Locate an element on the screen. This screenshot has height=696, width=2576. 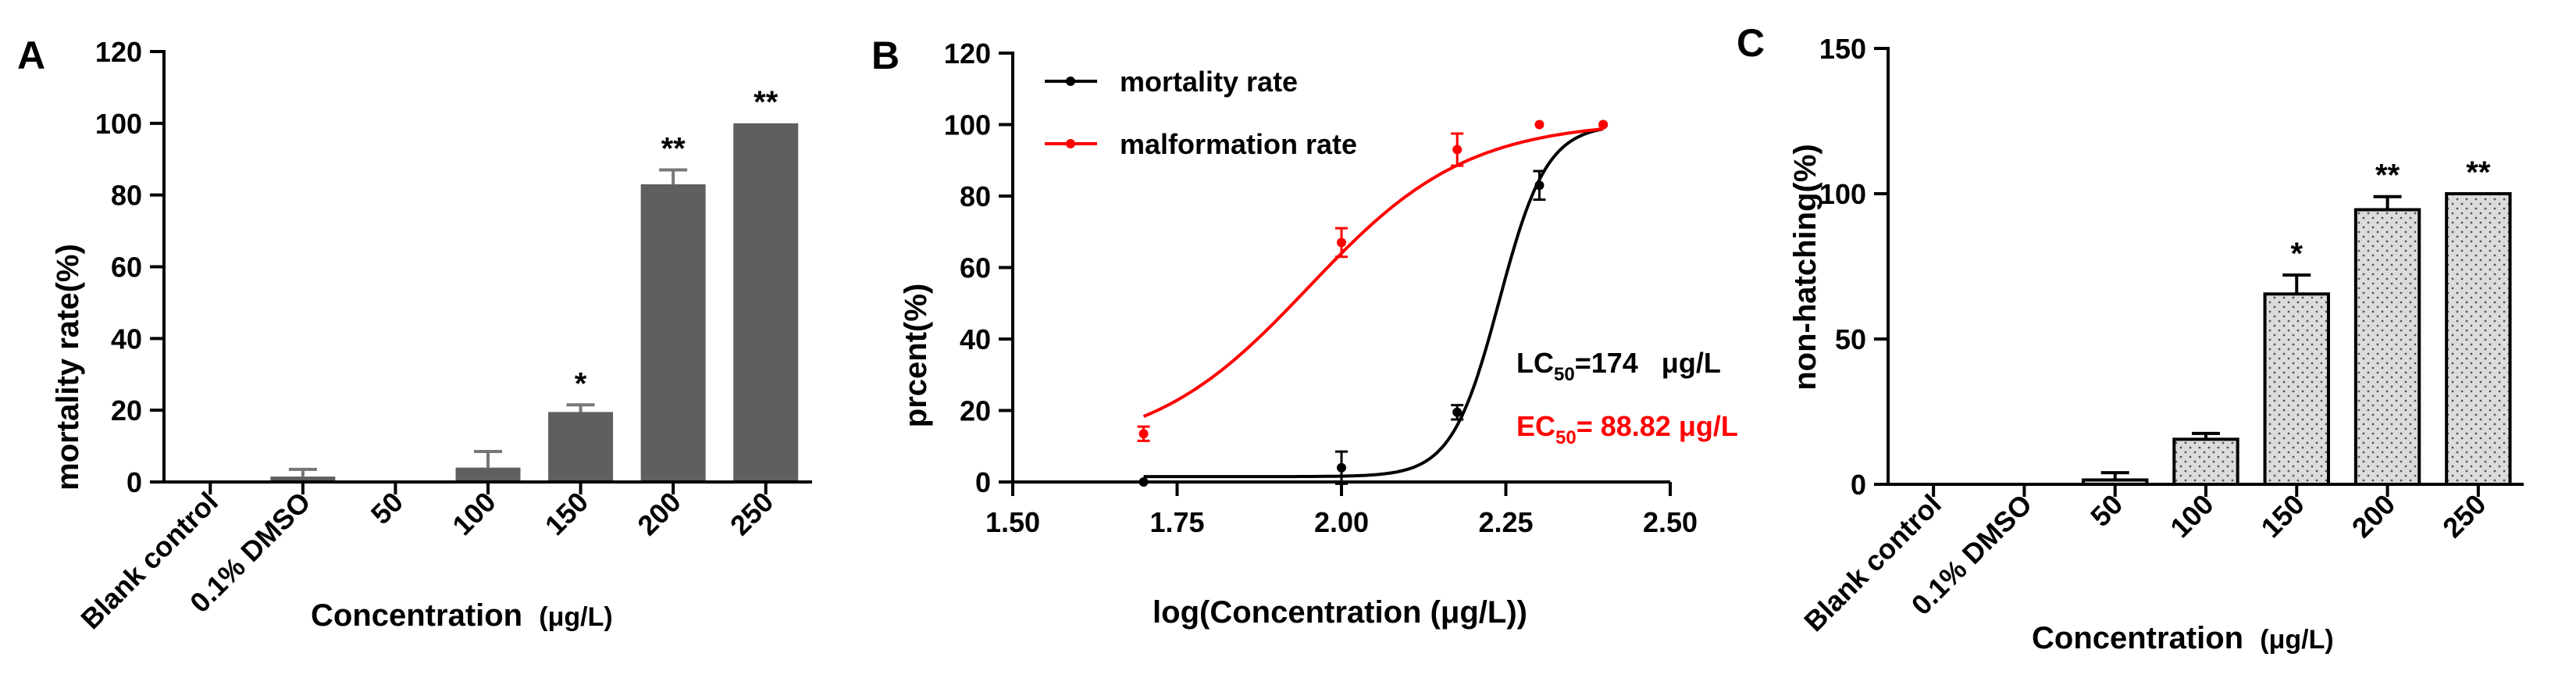
panel-a-letter: A is located at coordinates (31, 55).